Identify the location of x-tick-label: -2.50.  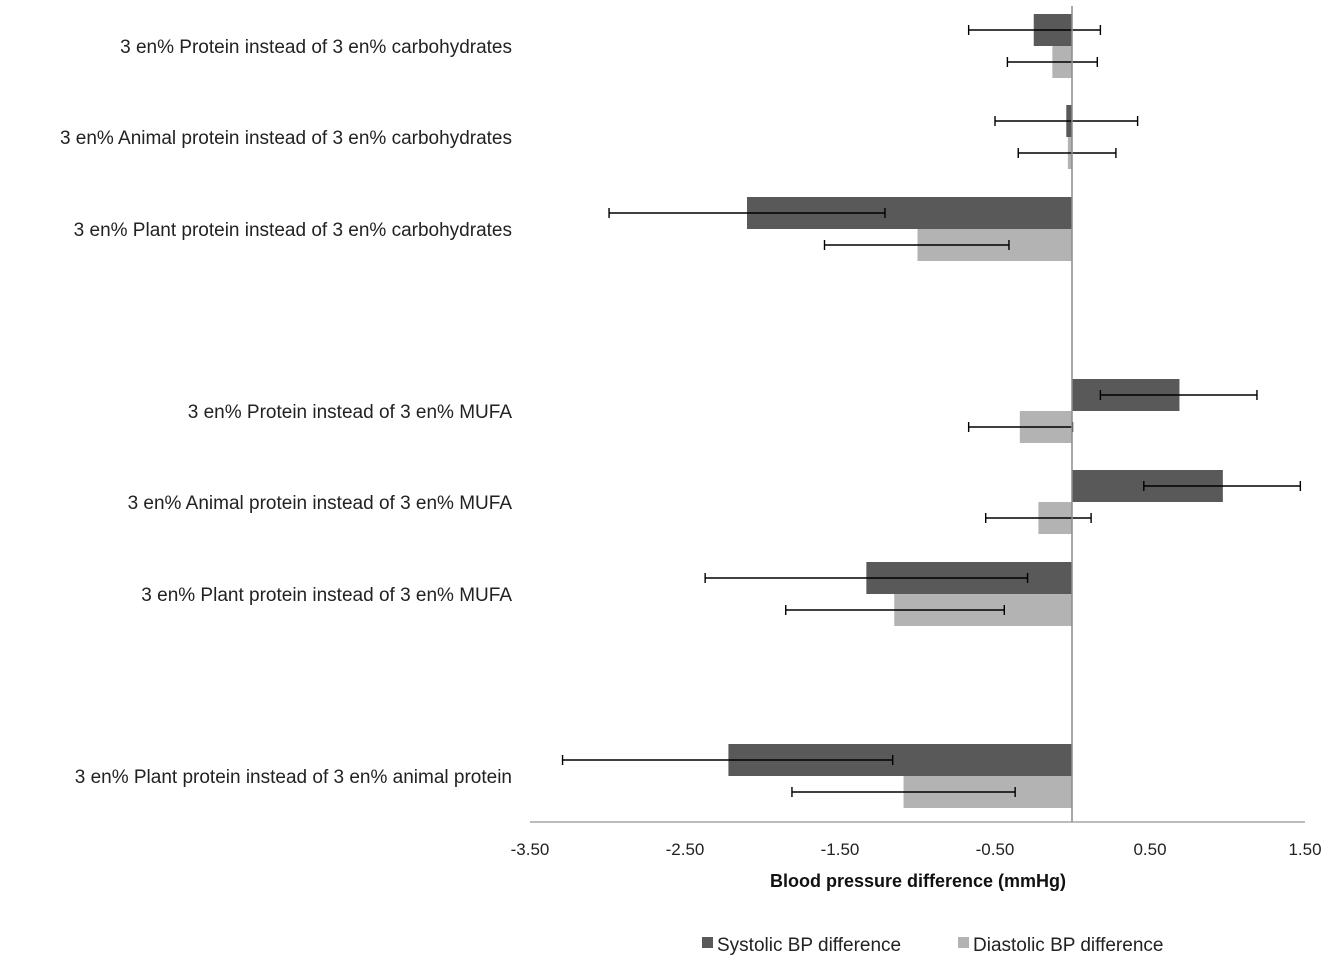
(685, 849).